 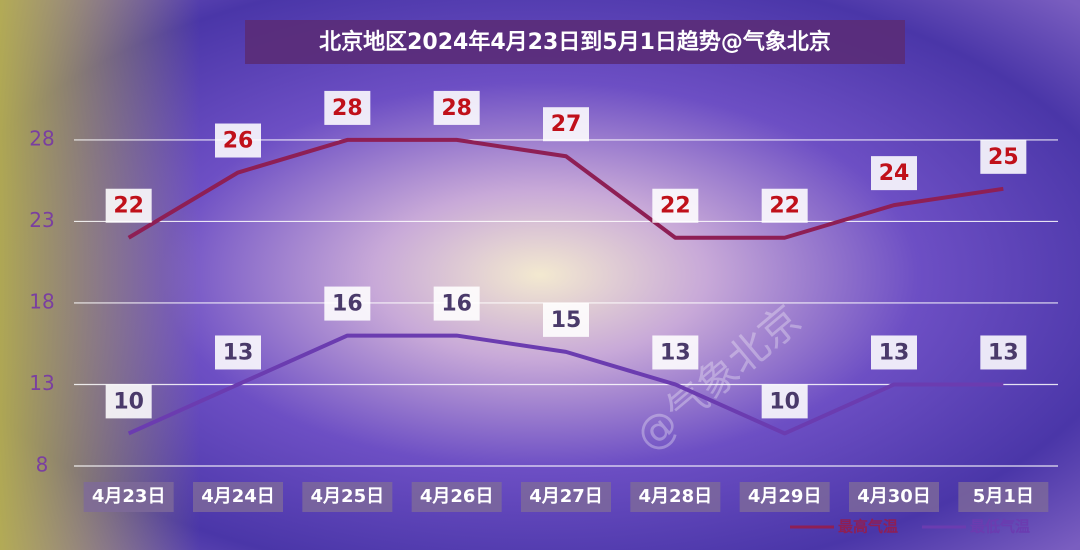 I want to click on y-tick-label: 18, so click(x=41, y=301).